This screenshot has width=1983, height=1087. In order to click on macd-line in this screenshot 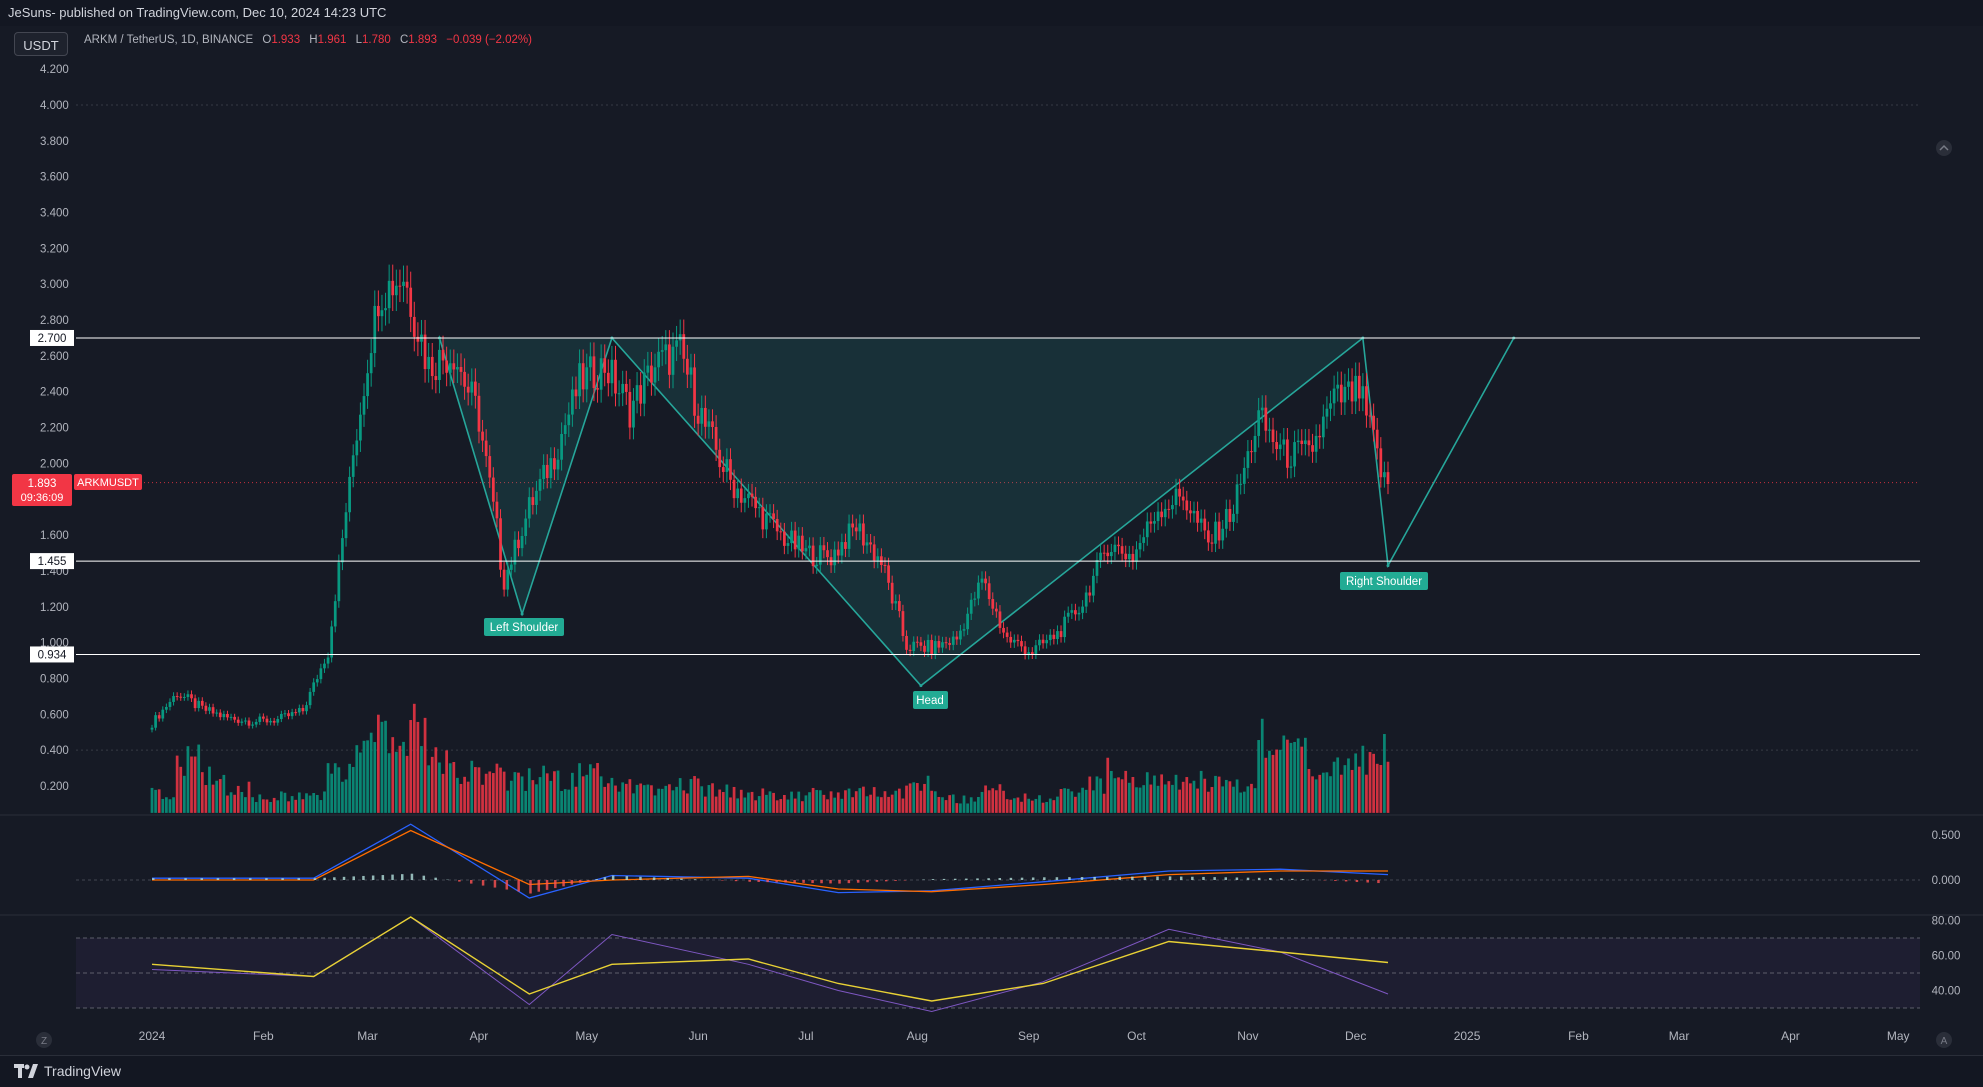, I will do `click(770, 861)`.